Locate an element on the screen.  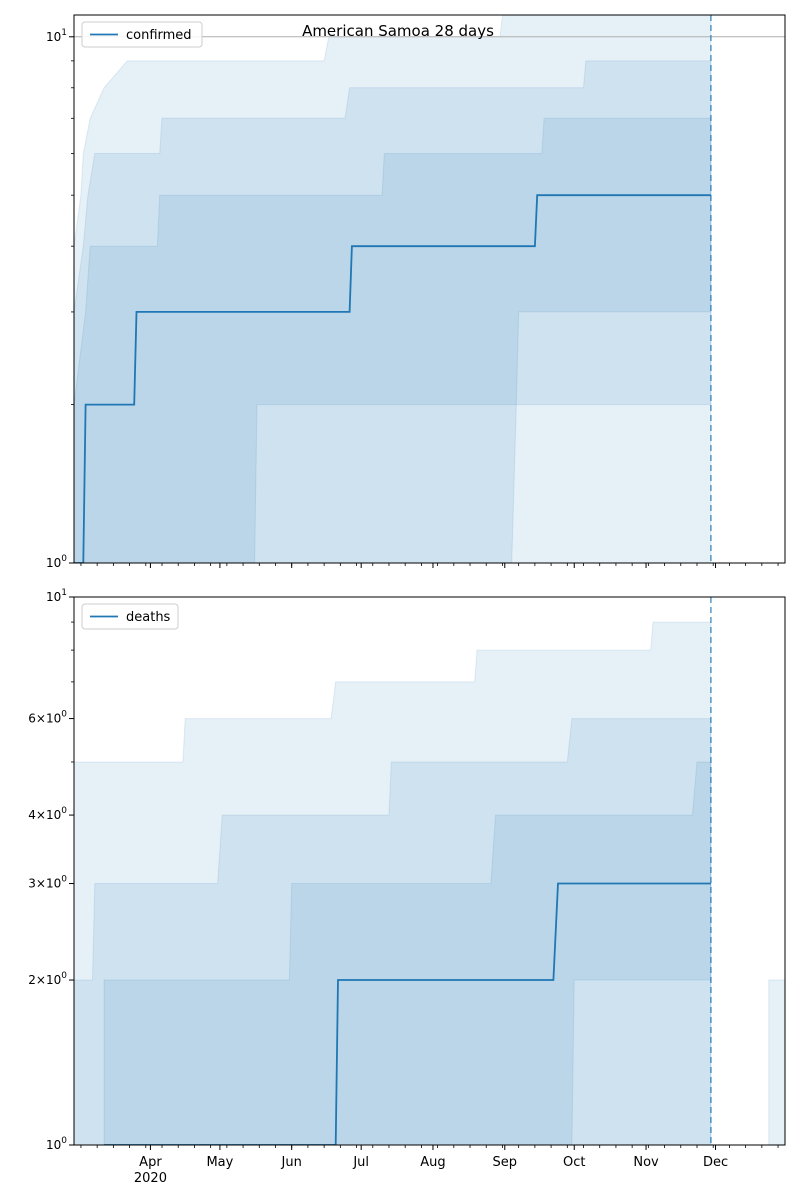
x-tick-label: Jul is located at coordinates (360, 1162).